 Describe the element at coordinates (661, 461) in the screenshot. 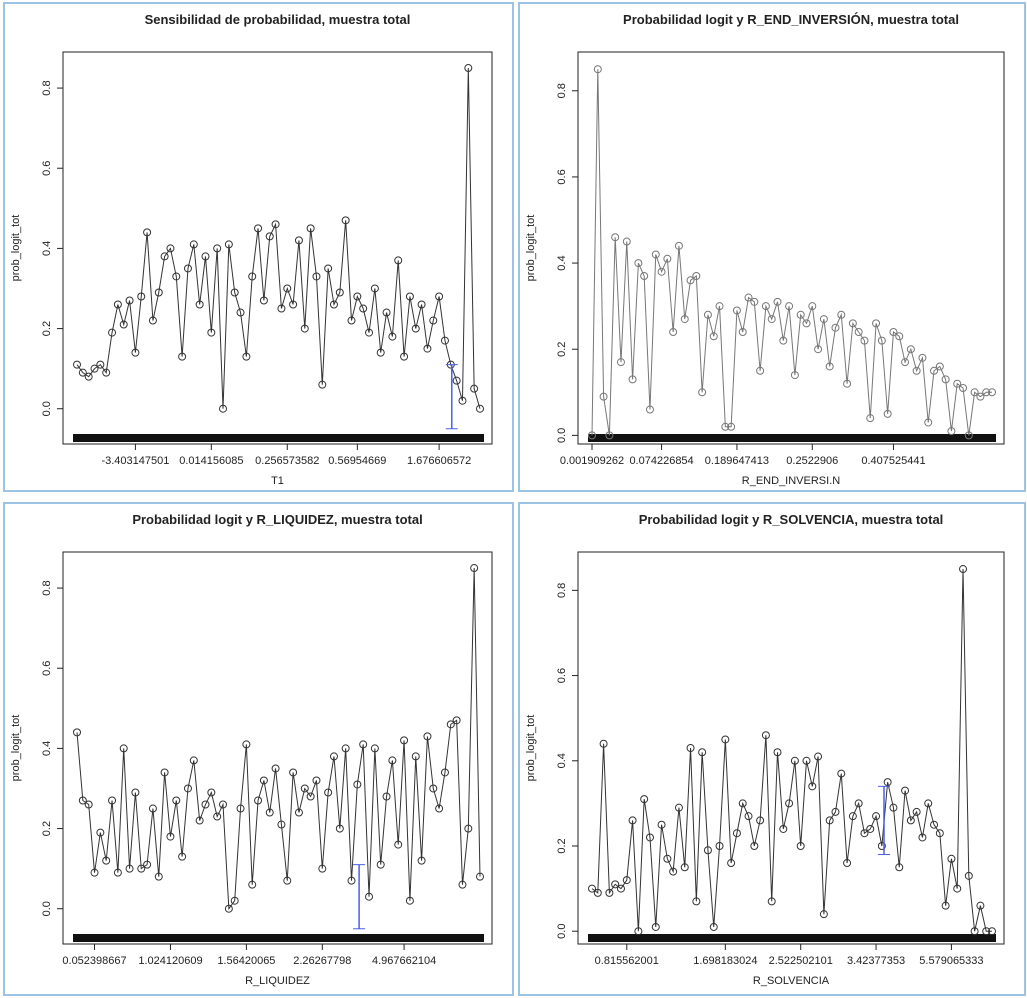

I see `x-tick-label: 0.074226854` at that location.